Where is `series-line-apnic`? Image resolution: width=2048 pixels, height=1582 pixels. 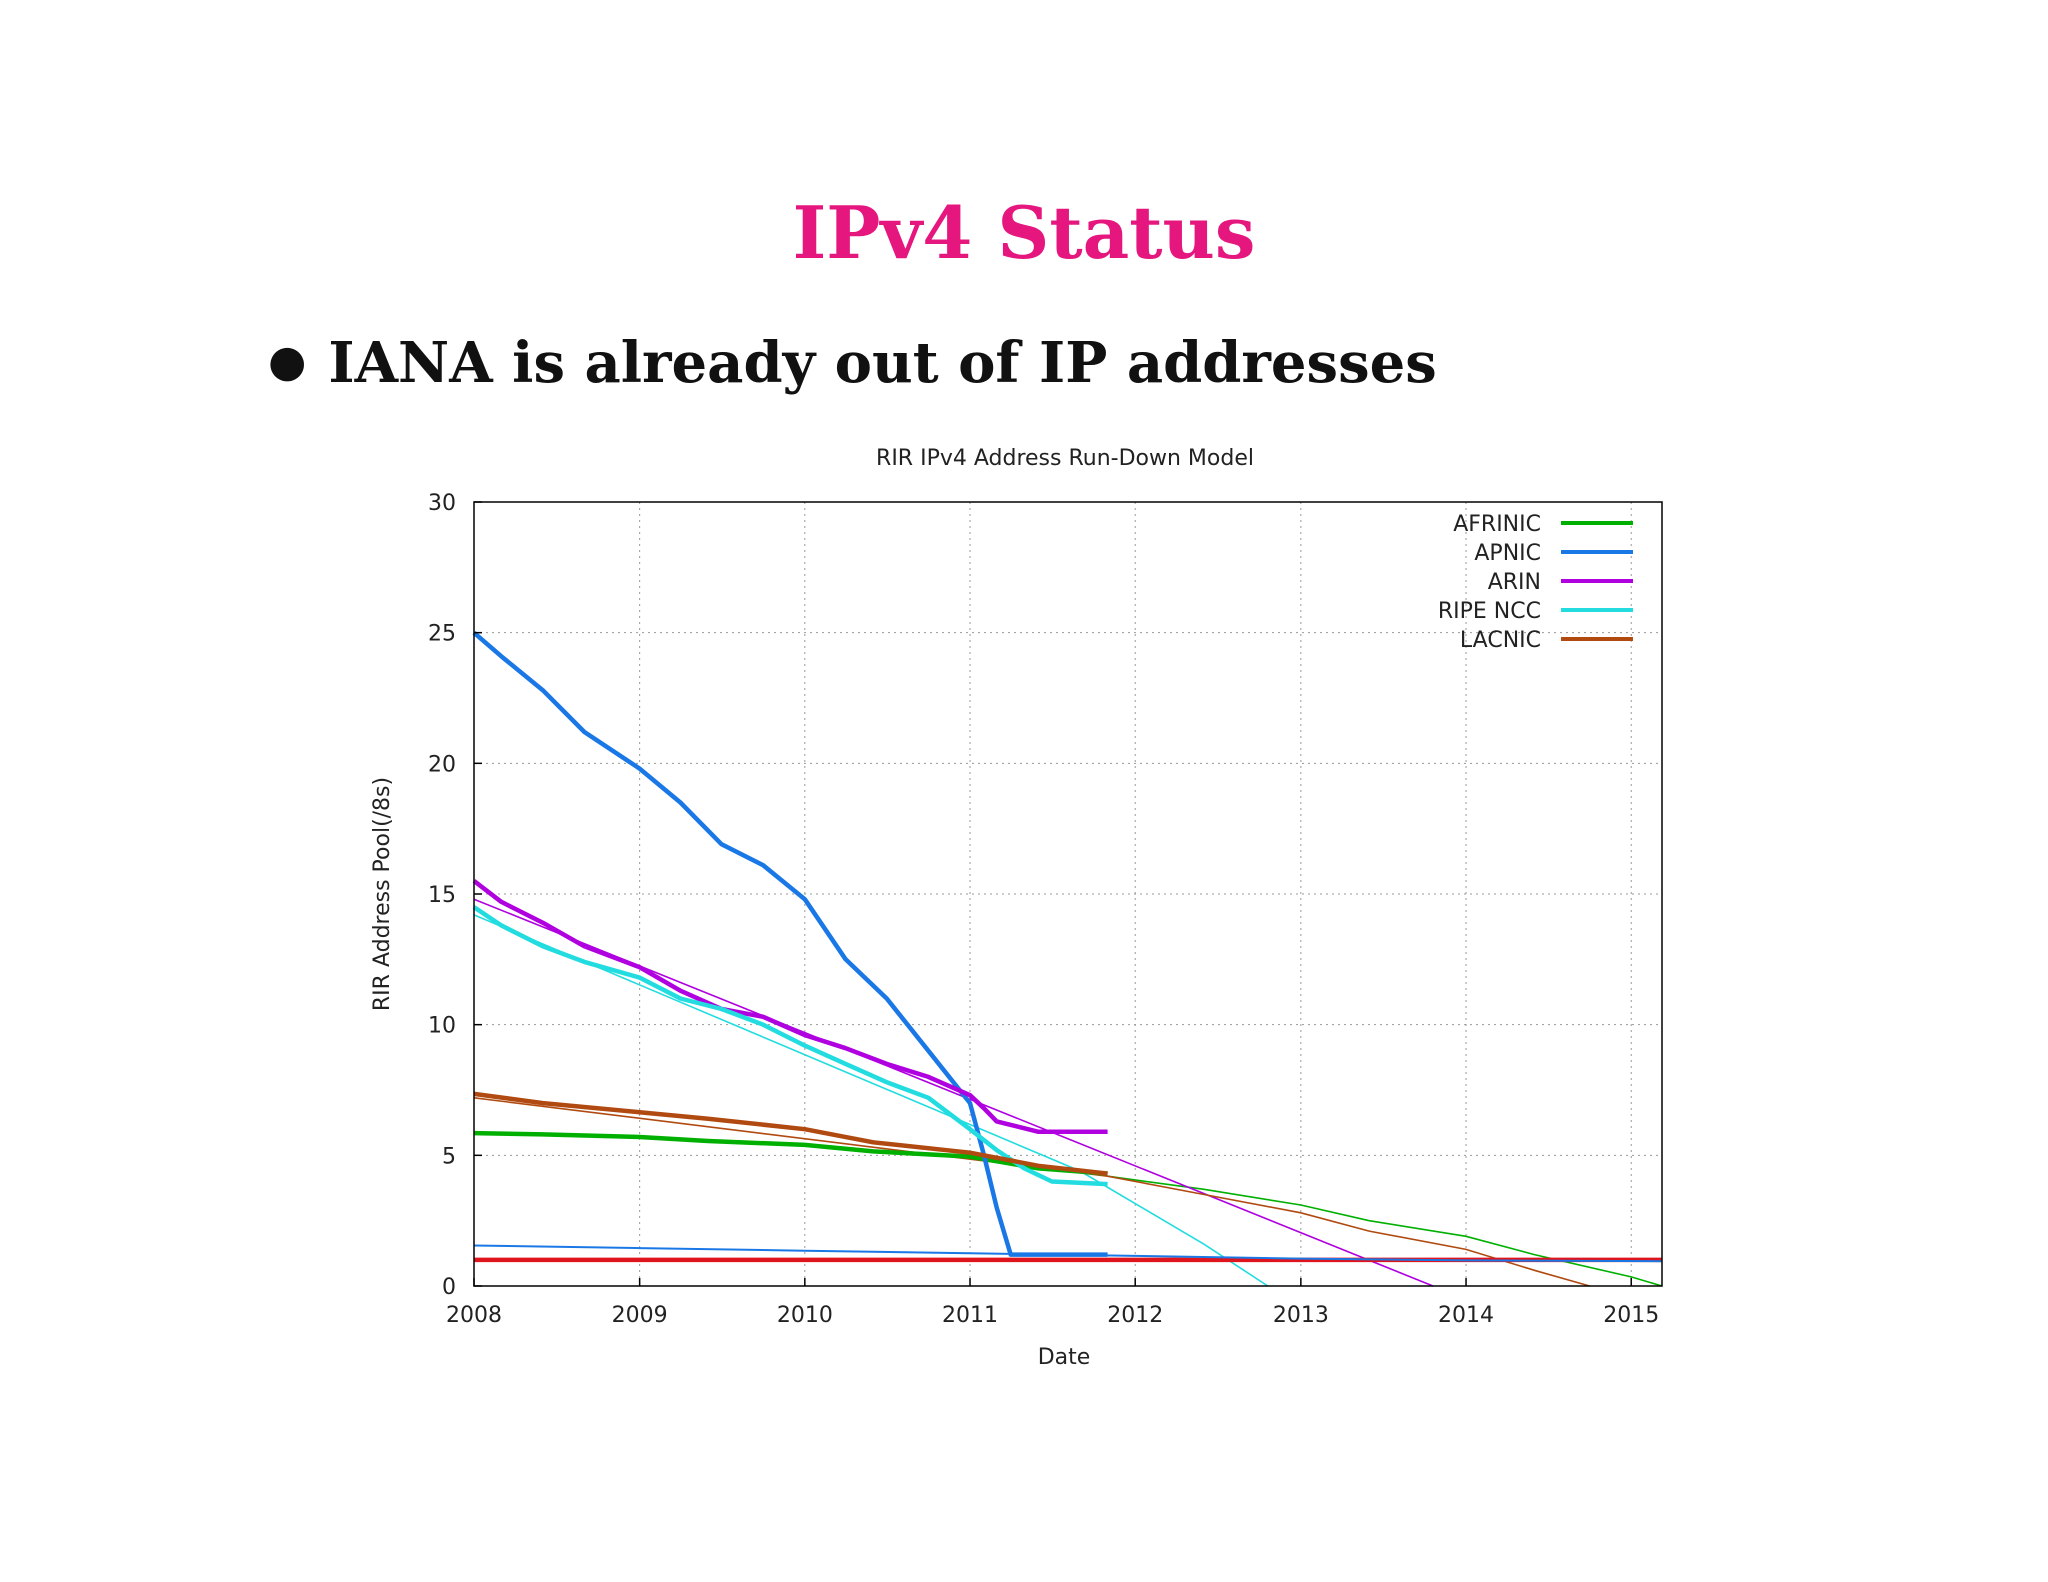 series-line-apnic is located at coordinates (790, 943).